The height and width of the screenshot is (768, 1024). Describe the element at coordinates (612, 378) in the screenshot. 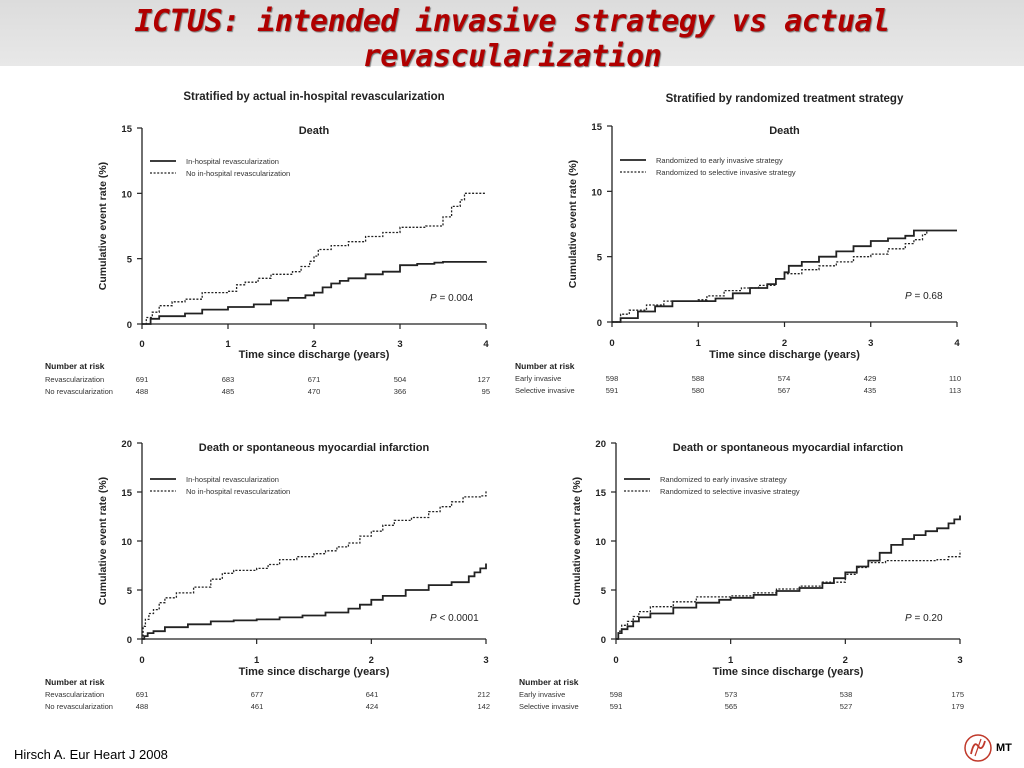

I see `risk-cell: 598` at that location.